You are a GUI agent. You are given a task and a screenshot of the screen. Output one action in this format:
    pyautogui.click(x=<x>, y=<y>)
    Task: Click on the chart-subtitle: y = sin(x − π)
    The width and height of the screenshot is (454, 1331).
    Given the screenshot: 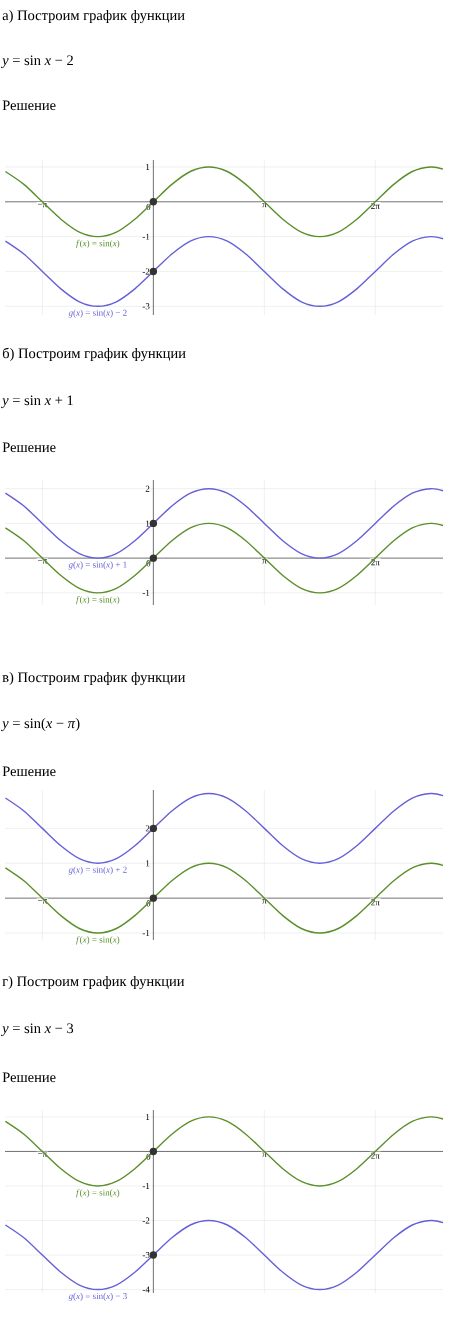 What is the action you would take?
    pyautogui.click(x=40, y=724)
    